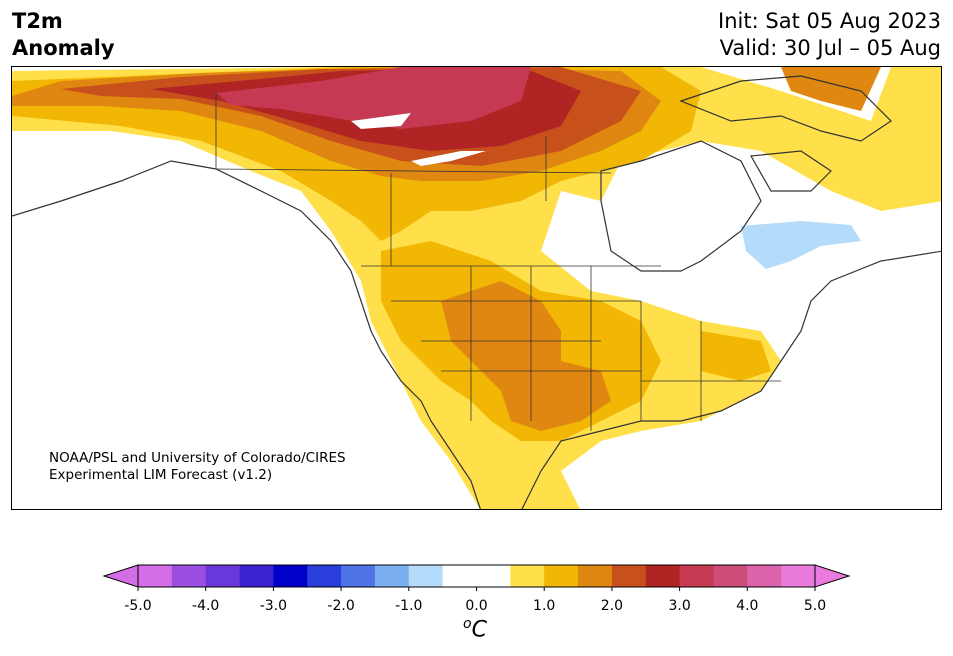 This screenshot has height=656, width=953. Describe the element at coordinates (830, 48) in the screenshot. I see `valid-range: Valid: 30 Jul – 05 Aug` at that location.